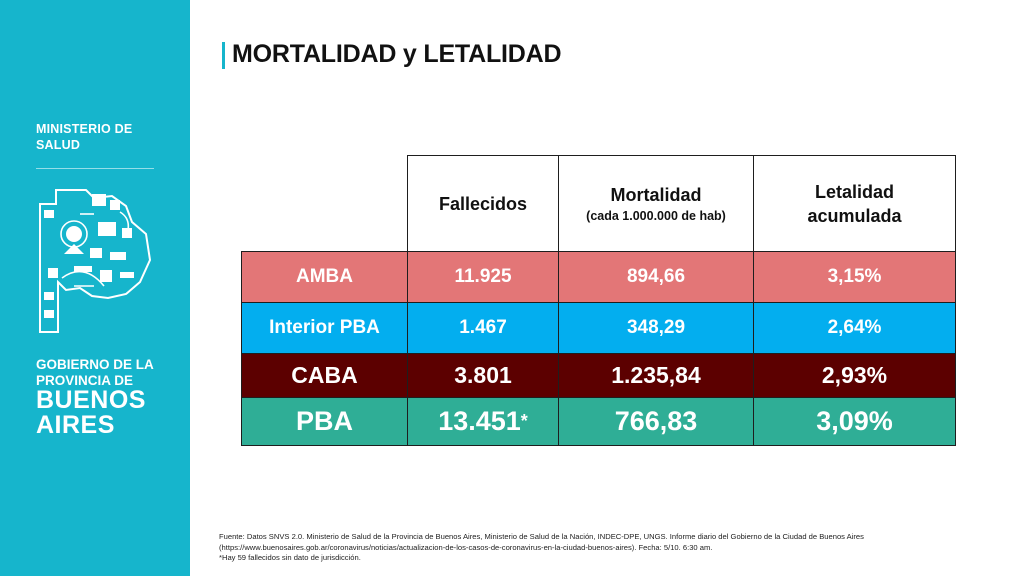 The width and height of the screenshot is (1024, 576). I want to click on header-fallecidos: Fallecidos, so click(483, 203).